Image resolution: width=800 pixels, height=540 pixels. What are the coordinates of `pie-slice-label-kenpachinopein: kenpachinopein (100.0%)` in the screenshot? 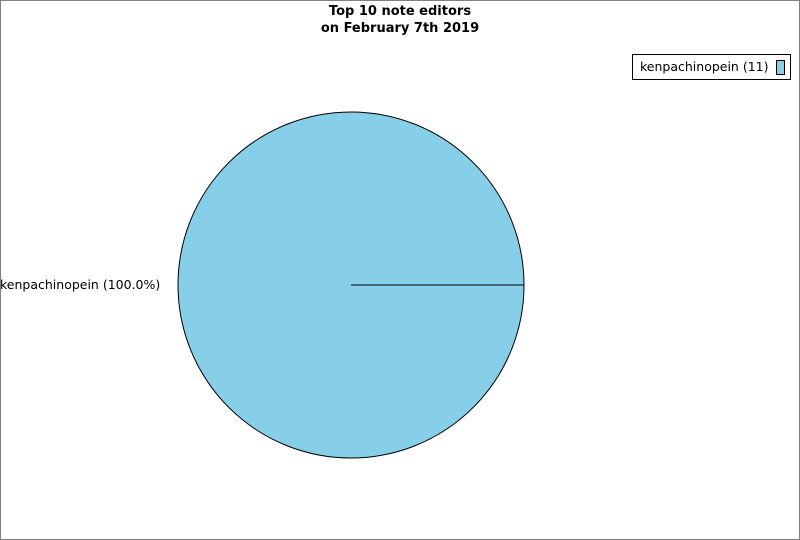 It's located at (80, 284).